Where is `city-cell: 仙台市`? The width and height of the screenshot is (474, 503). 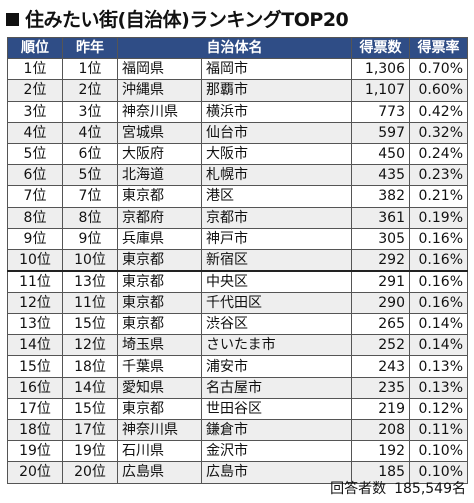
city-cell: 仙台市 is located at coordinates (276, 132).